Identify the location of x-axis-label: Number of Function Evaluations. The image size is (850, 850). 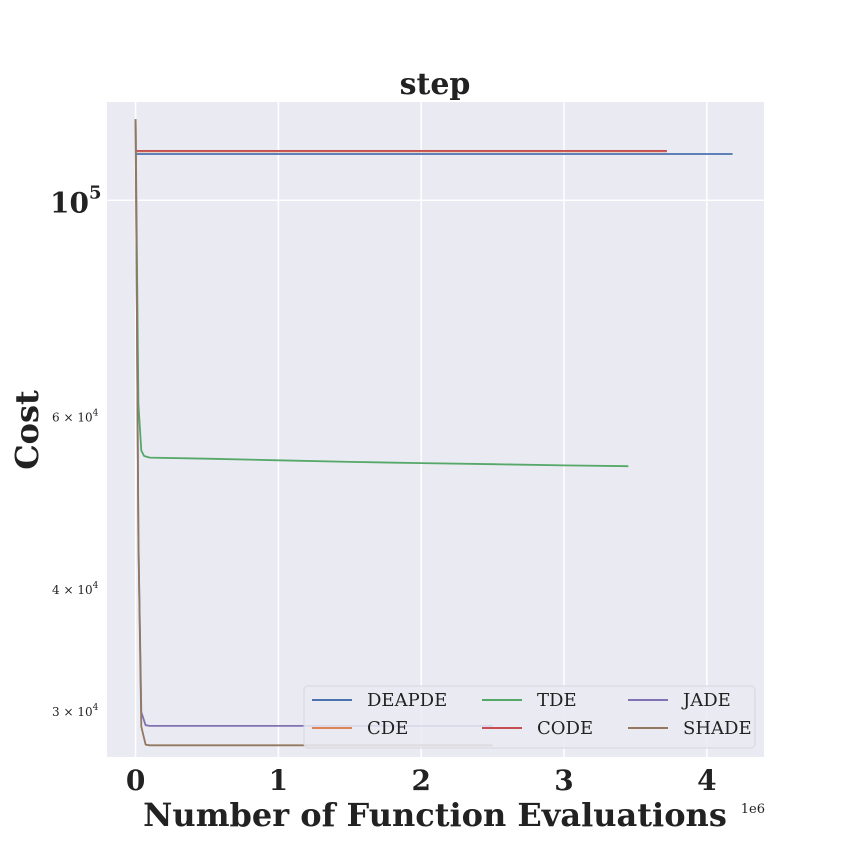
(435, 815).